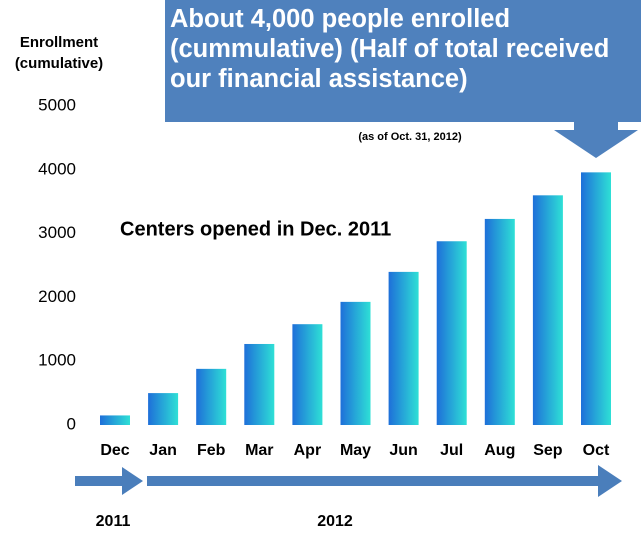 The height and width of the screenshot is (536, 641). What do you see at coordinates (410, 137) in the screenshot?
I see `note: (as of Oct. 31, 2012)` at bounding box center [410, 137].